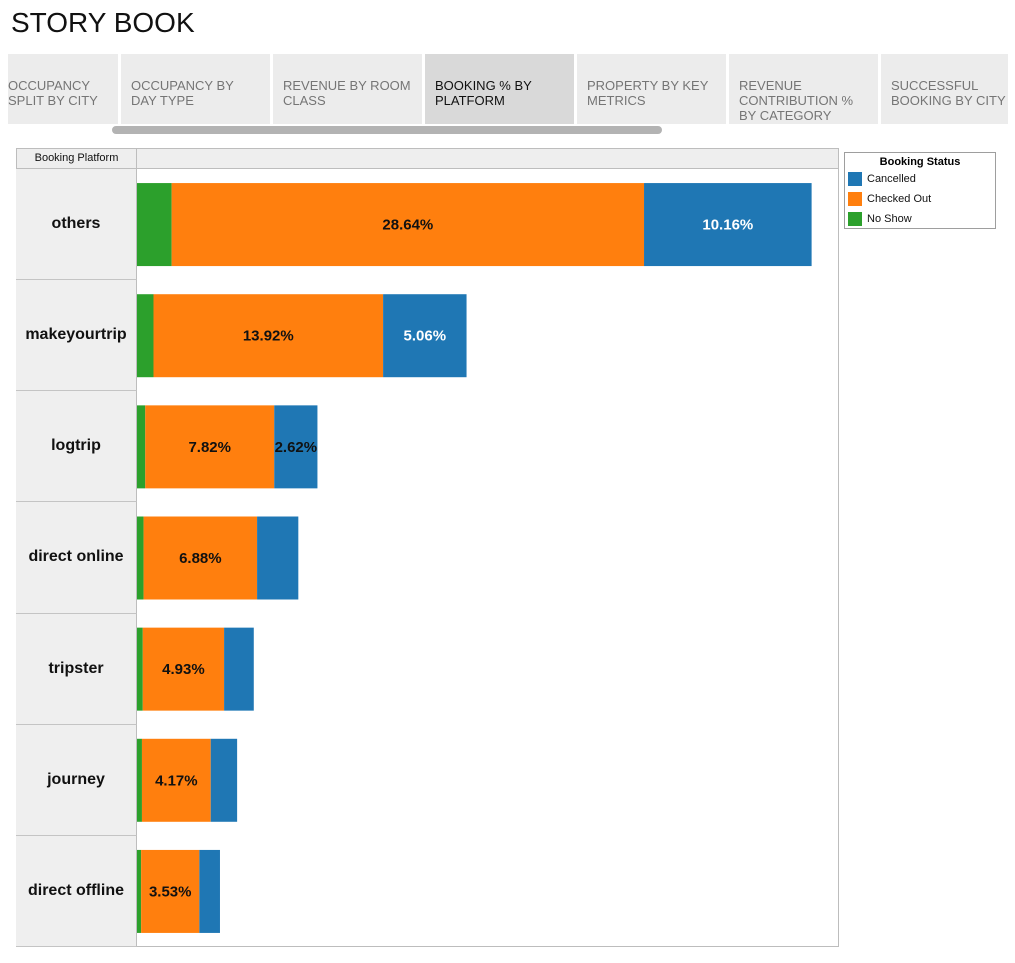  I want to click on tab-successful-booking-by-city: SUCCESSFUL BOOKING BY CITY, so click(944, 89).